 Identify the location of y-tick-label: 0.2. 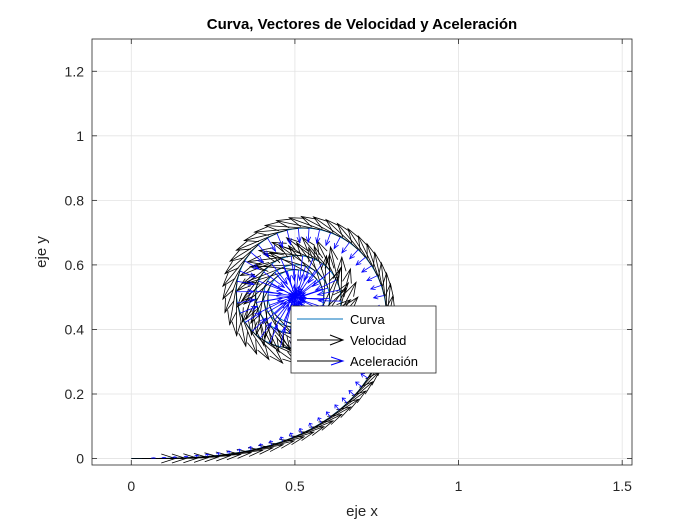
(75, 394).